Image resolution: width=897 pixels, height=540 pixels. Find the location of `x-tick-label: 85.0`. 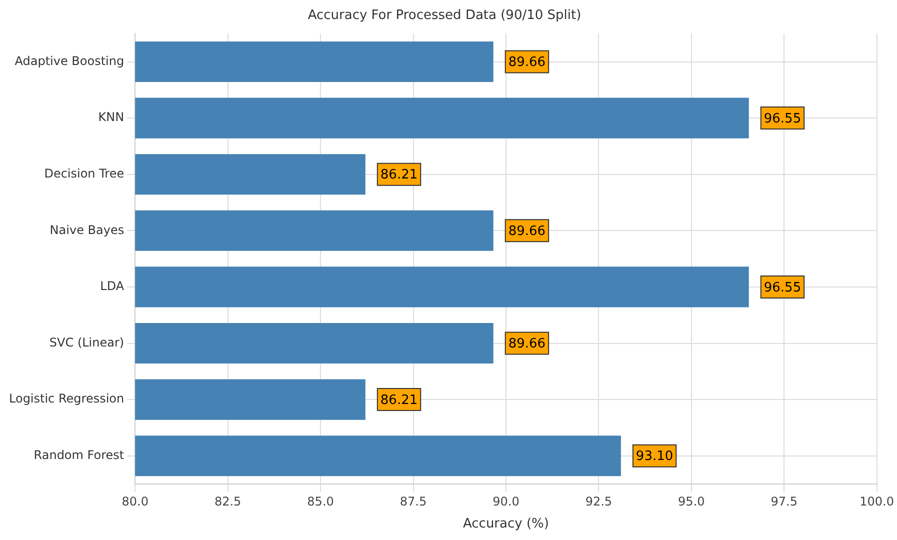

x-tick-label: 85.0 is located at coordinates (320, 501).